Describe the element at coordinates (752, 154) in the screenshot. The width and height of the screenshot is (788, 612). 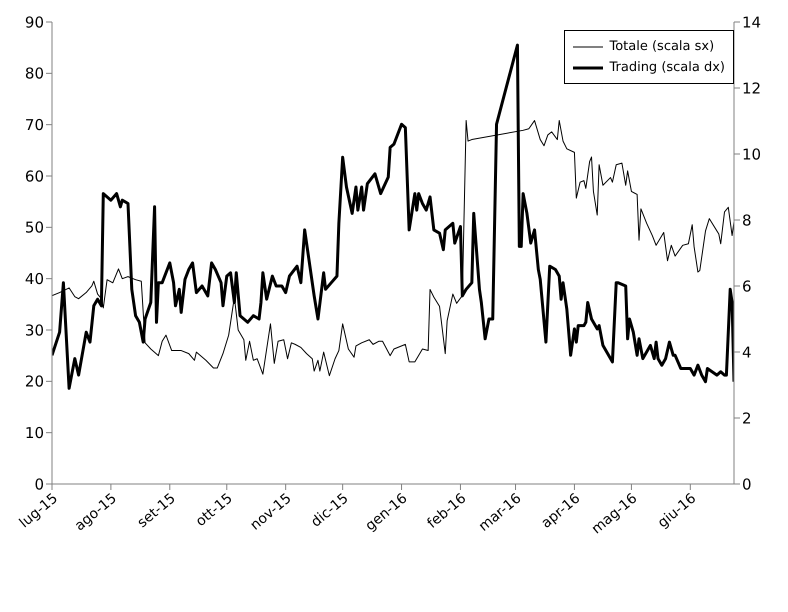
I see `y2-tick-label: 10` at that location.